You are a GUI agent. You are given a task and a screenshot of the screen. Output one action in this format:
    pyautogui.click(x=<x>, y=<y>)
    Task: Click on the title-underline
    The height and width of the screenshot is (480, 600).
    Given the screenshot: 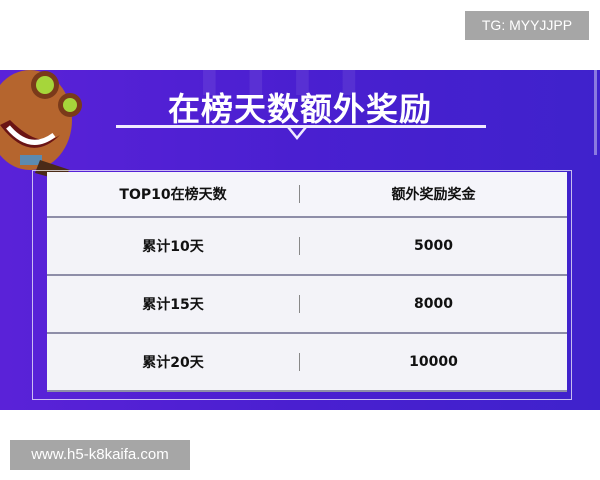 What is the action you would take?
    pyautogui.click(x=301, y=126)
    